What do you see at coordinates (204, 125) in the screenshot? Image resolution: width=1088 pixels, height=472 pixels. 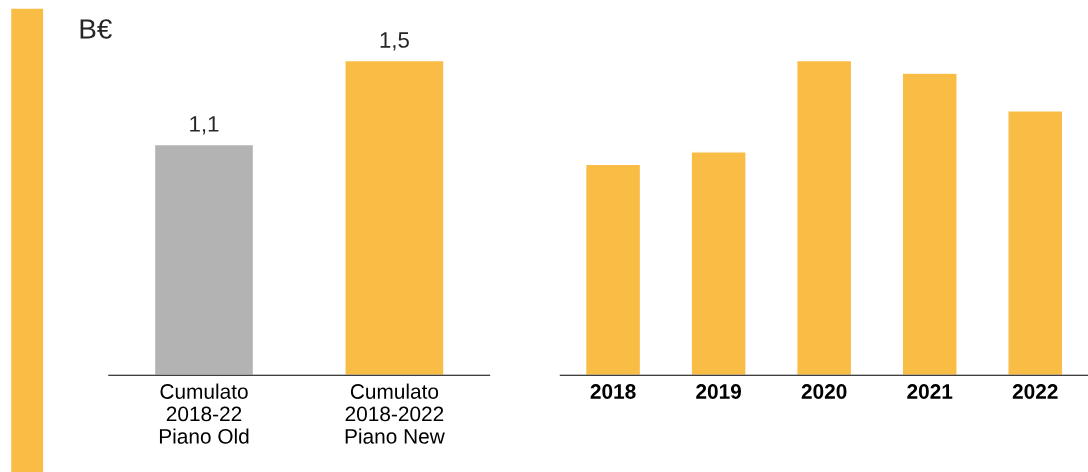 I see `data-label: 1,1` at bounding box center [204, 125].